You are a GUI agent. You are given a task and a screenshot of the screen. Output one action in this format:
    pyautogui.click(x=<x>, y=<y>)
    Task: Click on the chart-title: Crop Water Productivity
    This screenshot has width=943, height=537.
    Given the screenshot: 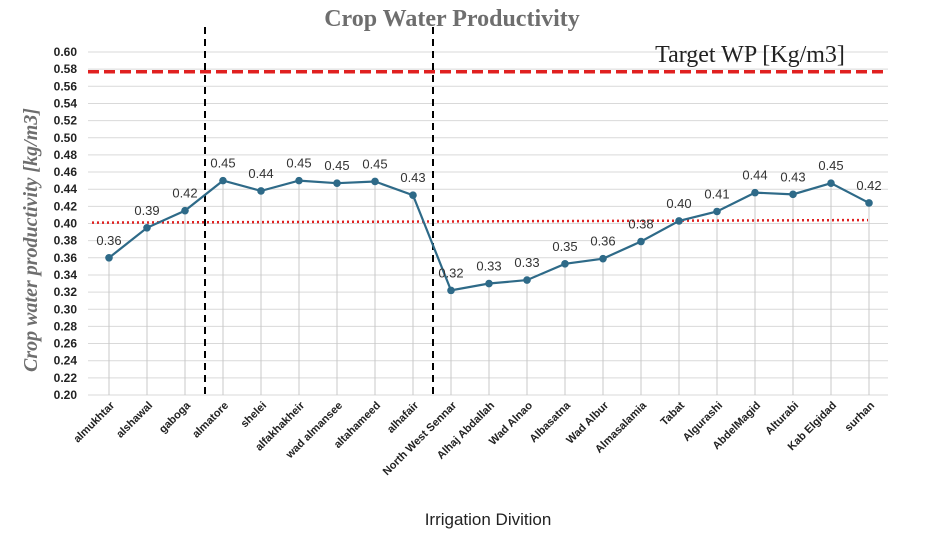 What is the action you would take?
    pyautogui.click(x=452, y=19)
    